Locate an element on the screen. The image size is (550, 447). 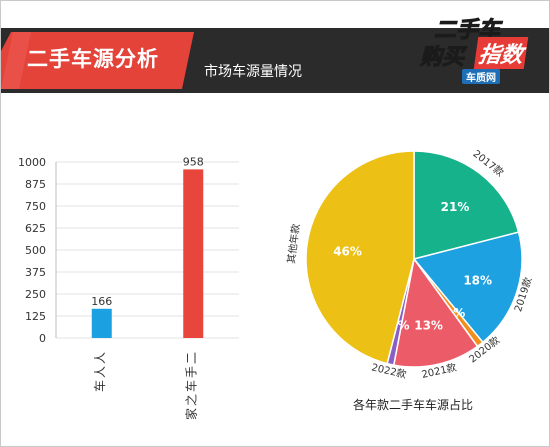
y-tick-label: 1000 is located at coordinates (32, 162).